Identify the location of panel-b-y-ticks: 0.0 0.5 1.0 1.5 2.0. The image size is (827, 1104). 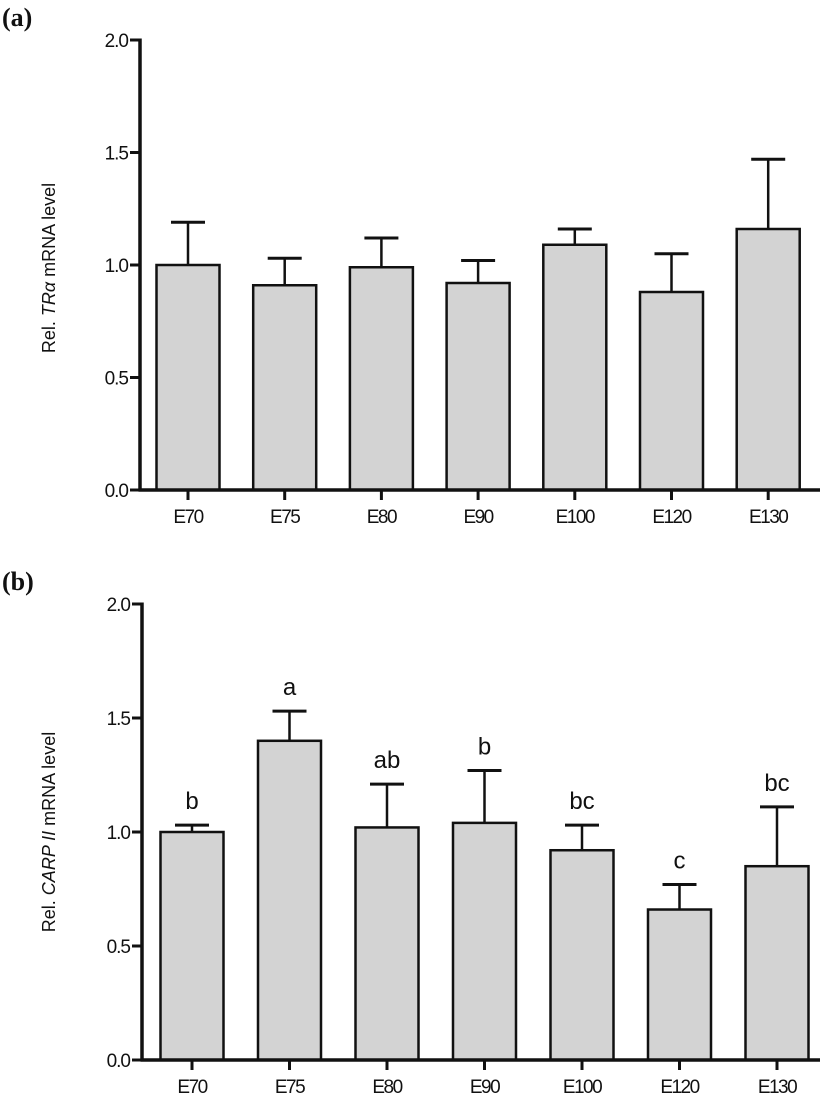
(124, 833).